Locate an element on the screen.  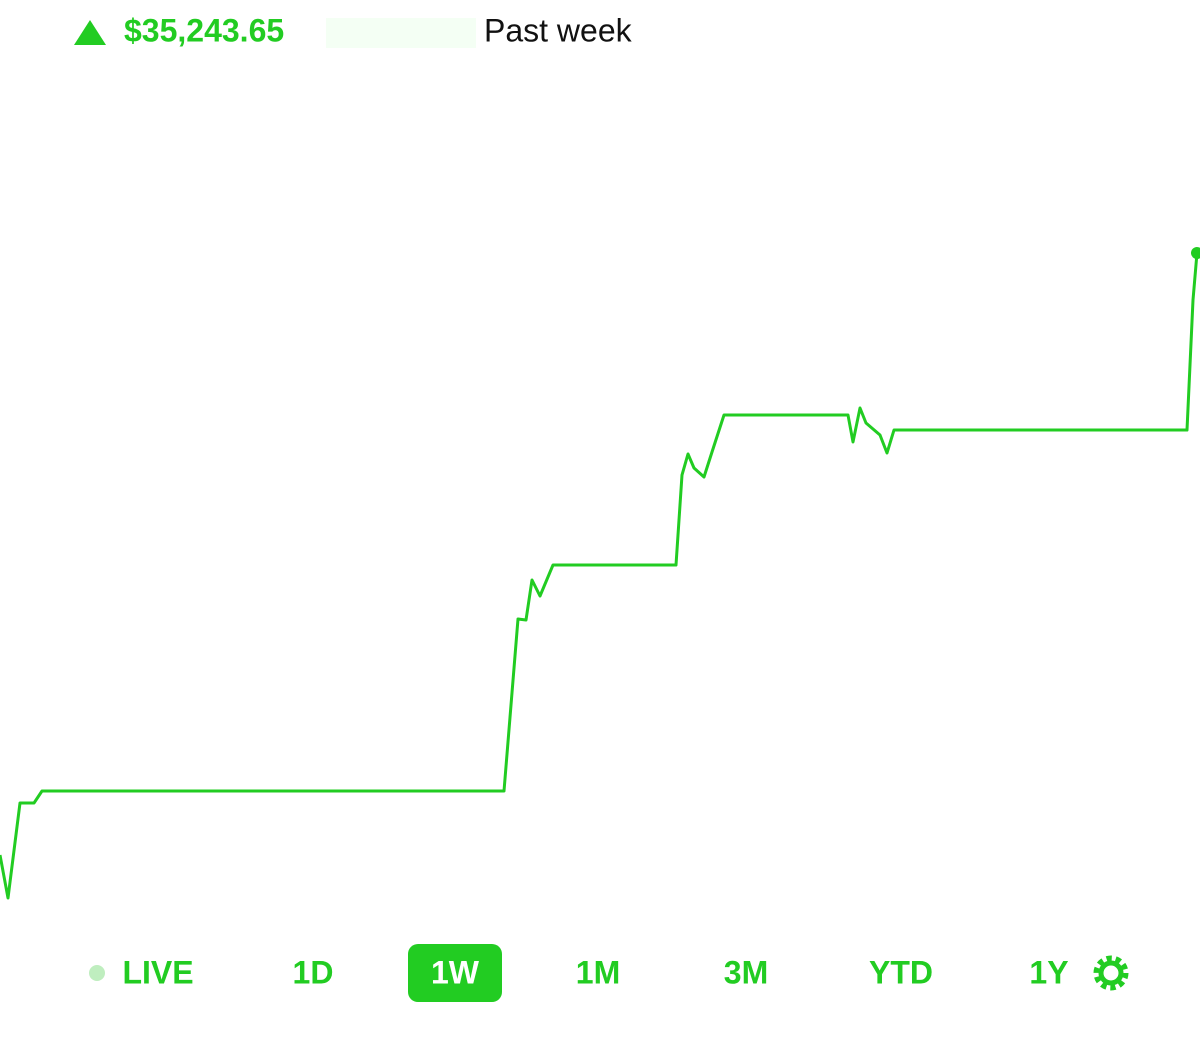
range-button: LIVE is located at coordinates (141, 972).